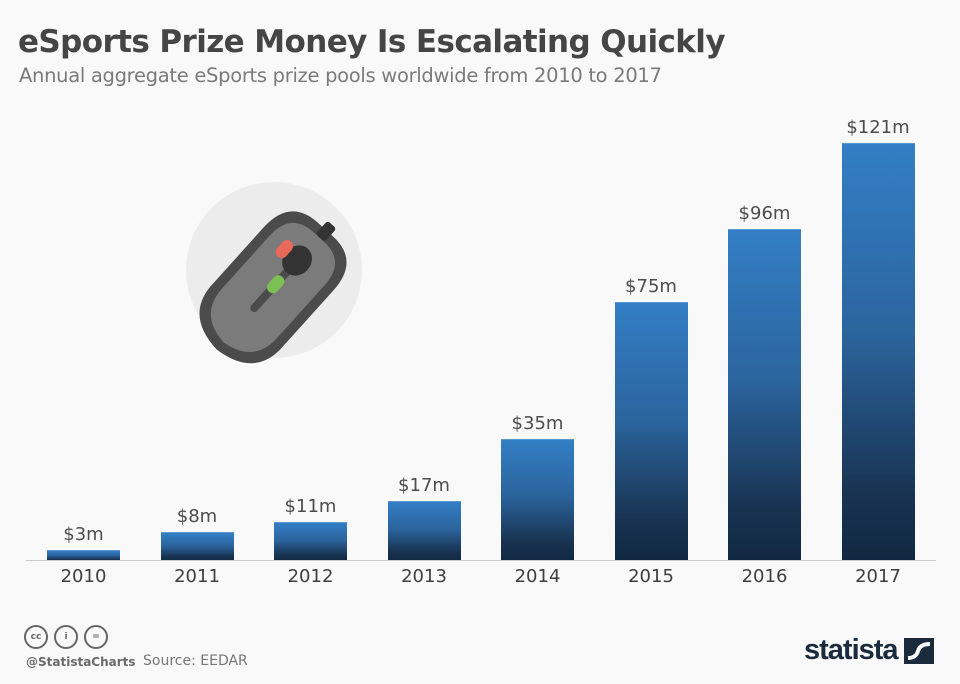  I want to click on x-tick-label: 2010, so click(83, 576).